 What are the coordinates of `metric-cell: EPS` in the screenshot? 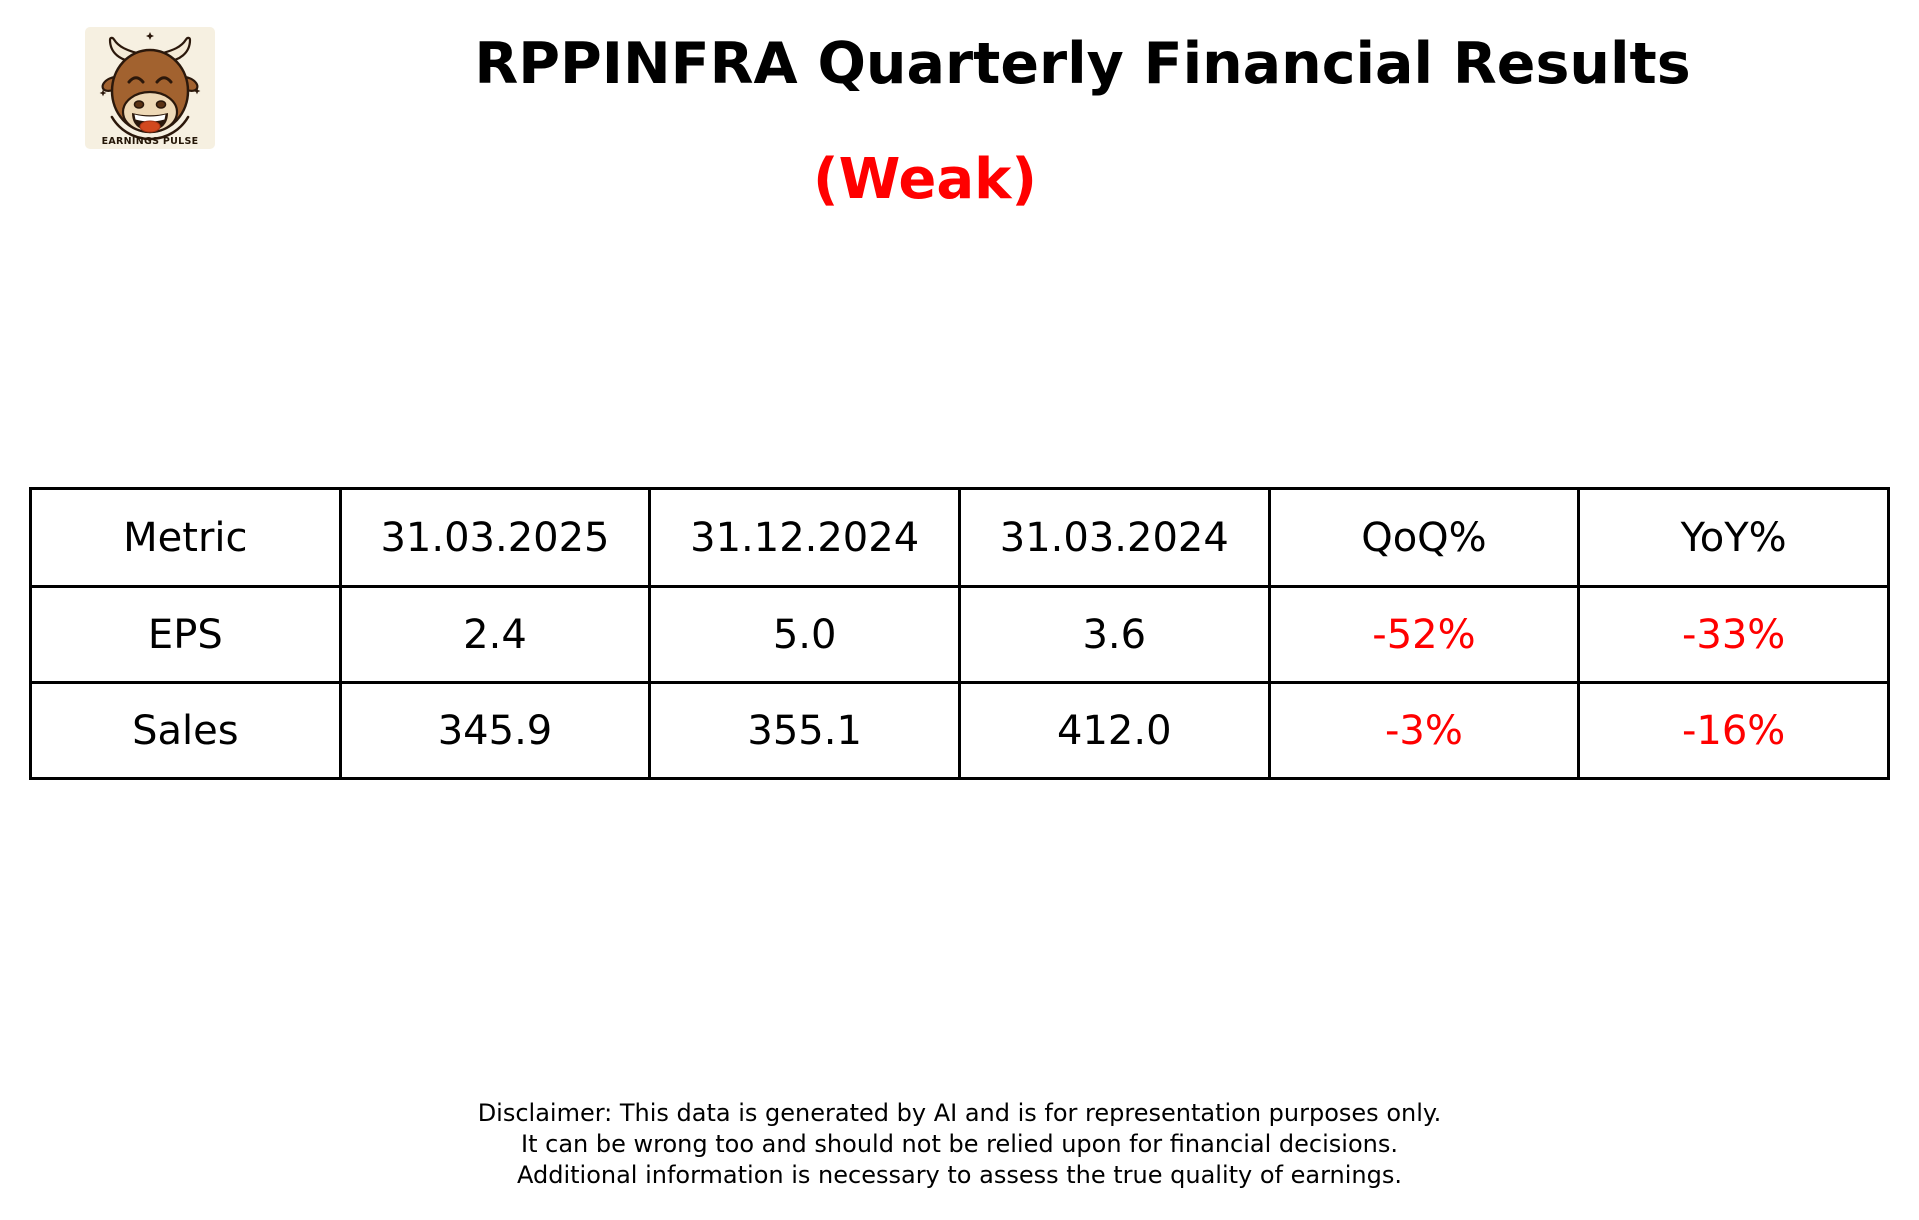 It's located at (185, 634).